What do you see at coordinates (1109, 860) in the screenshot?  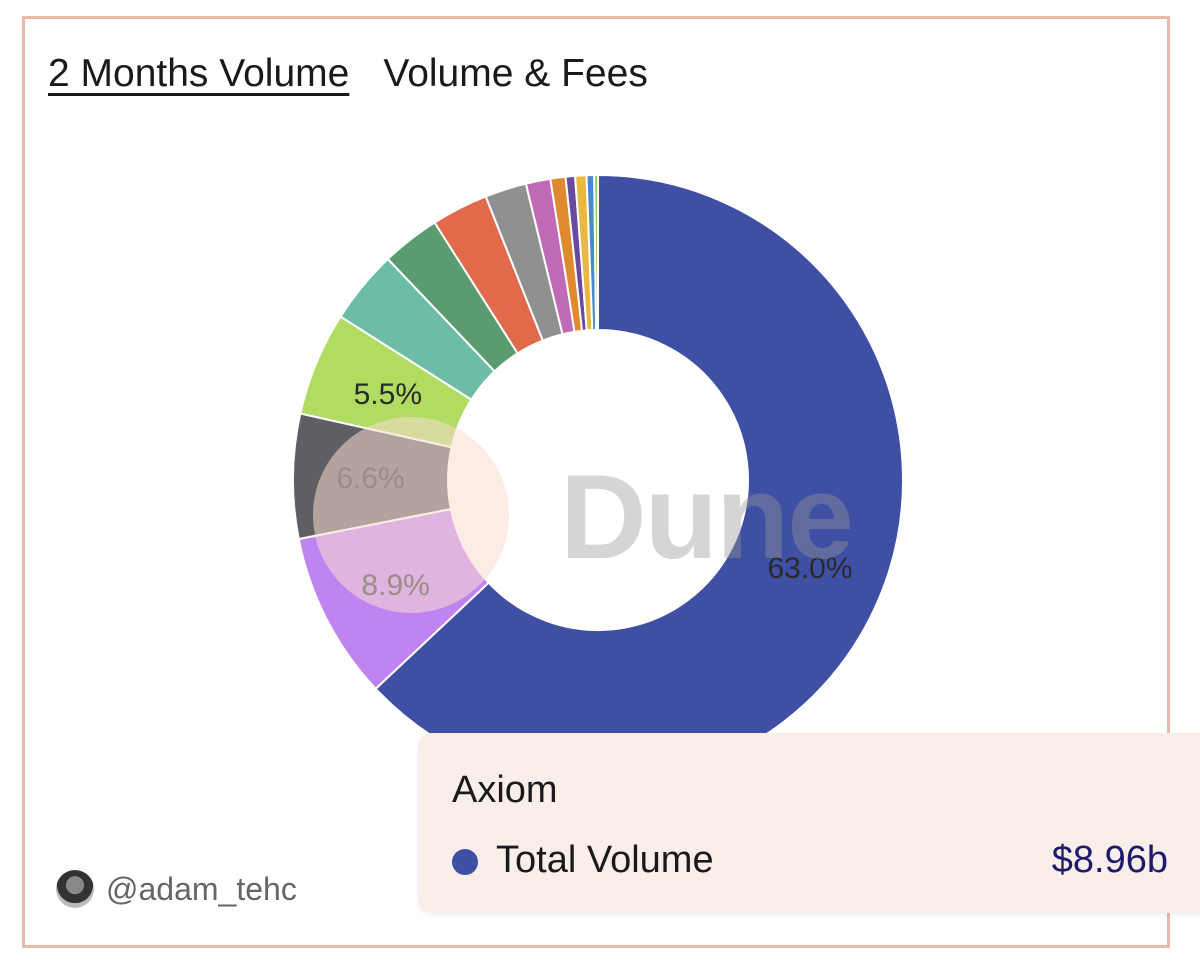 I see `tooltip-value: $8.96b` at bounding box center [1109, 860].